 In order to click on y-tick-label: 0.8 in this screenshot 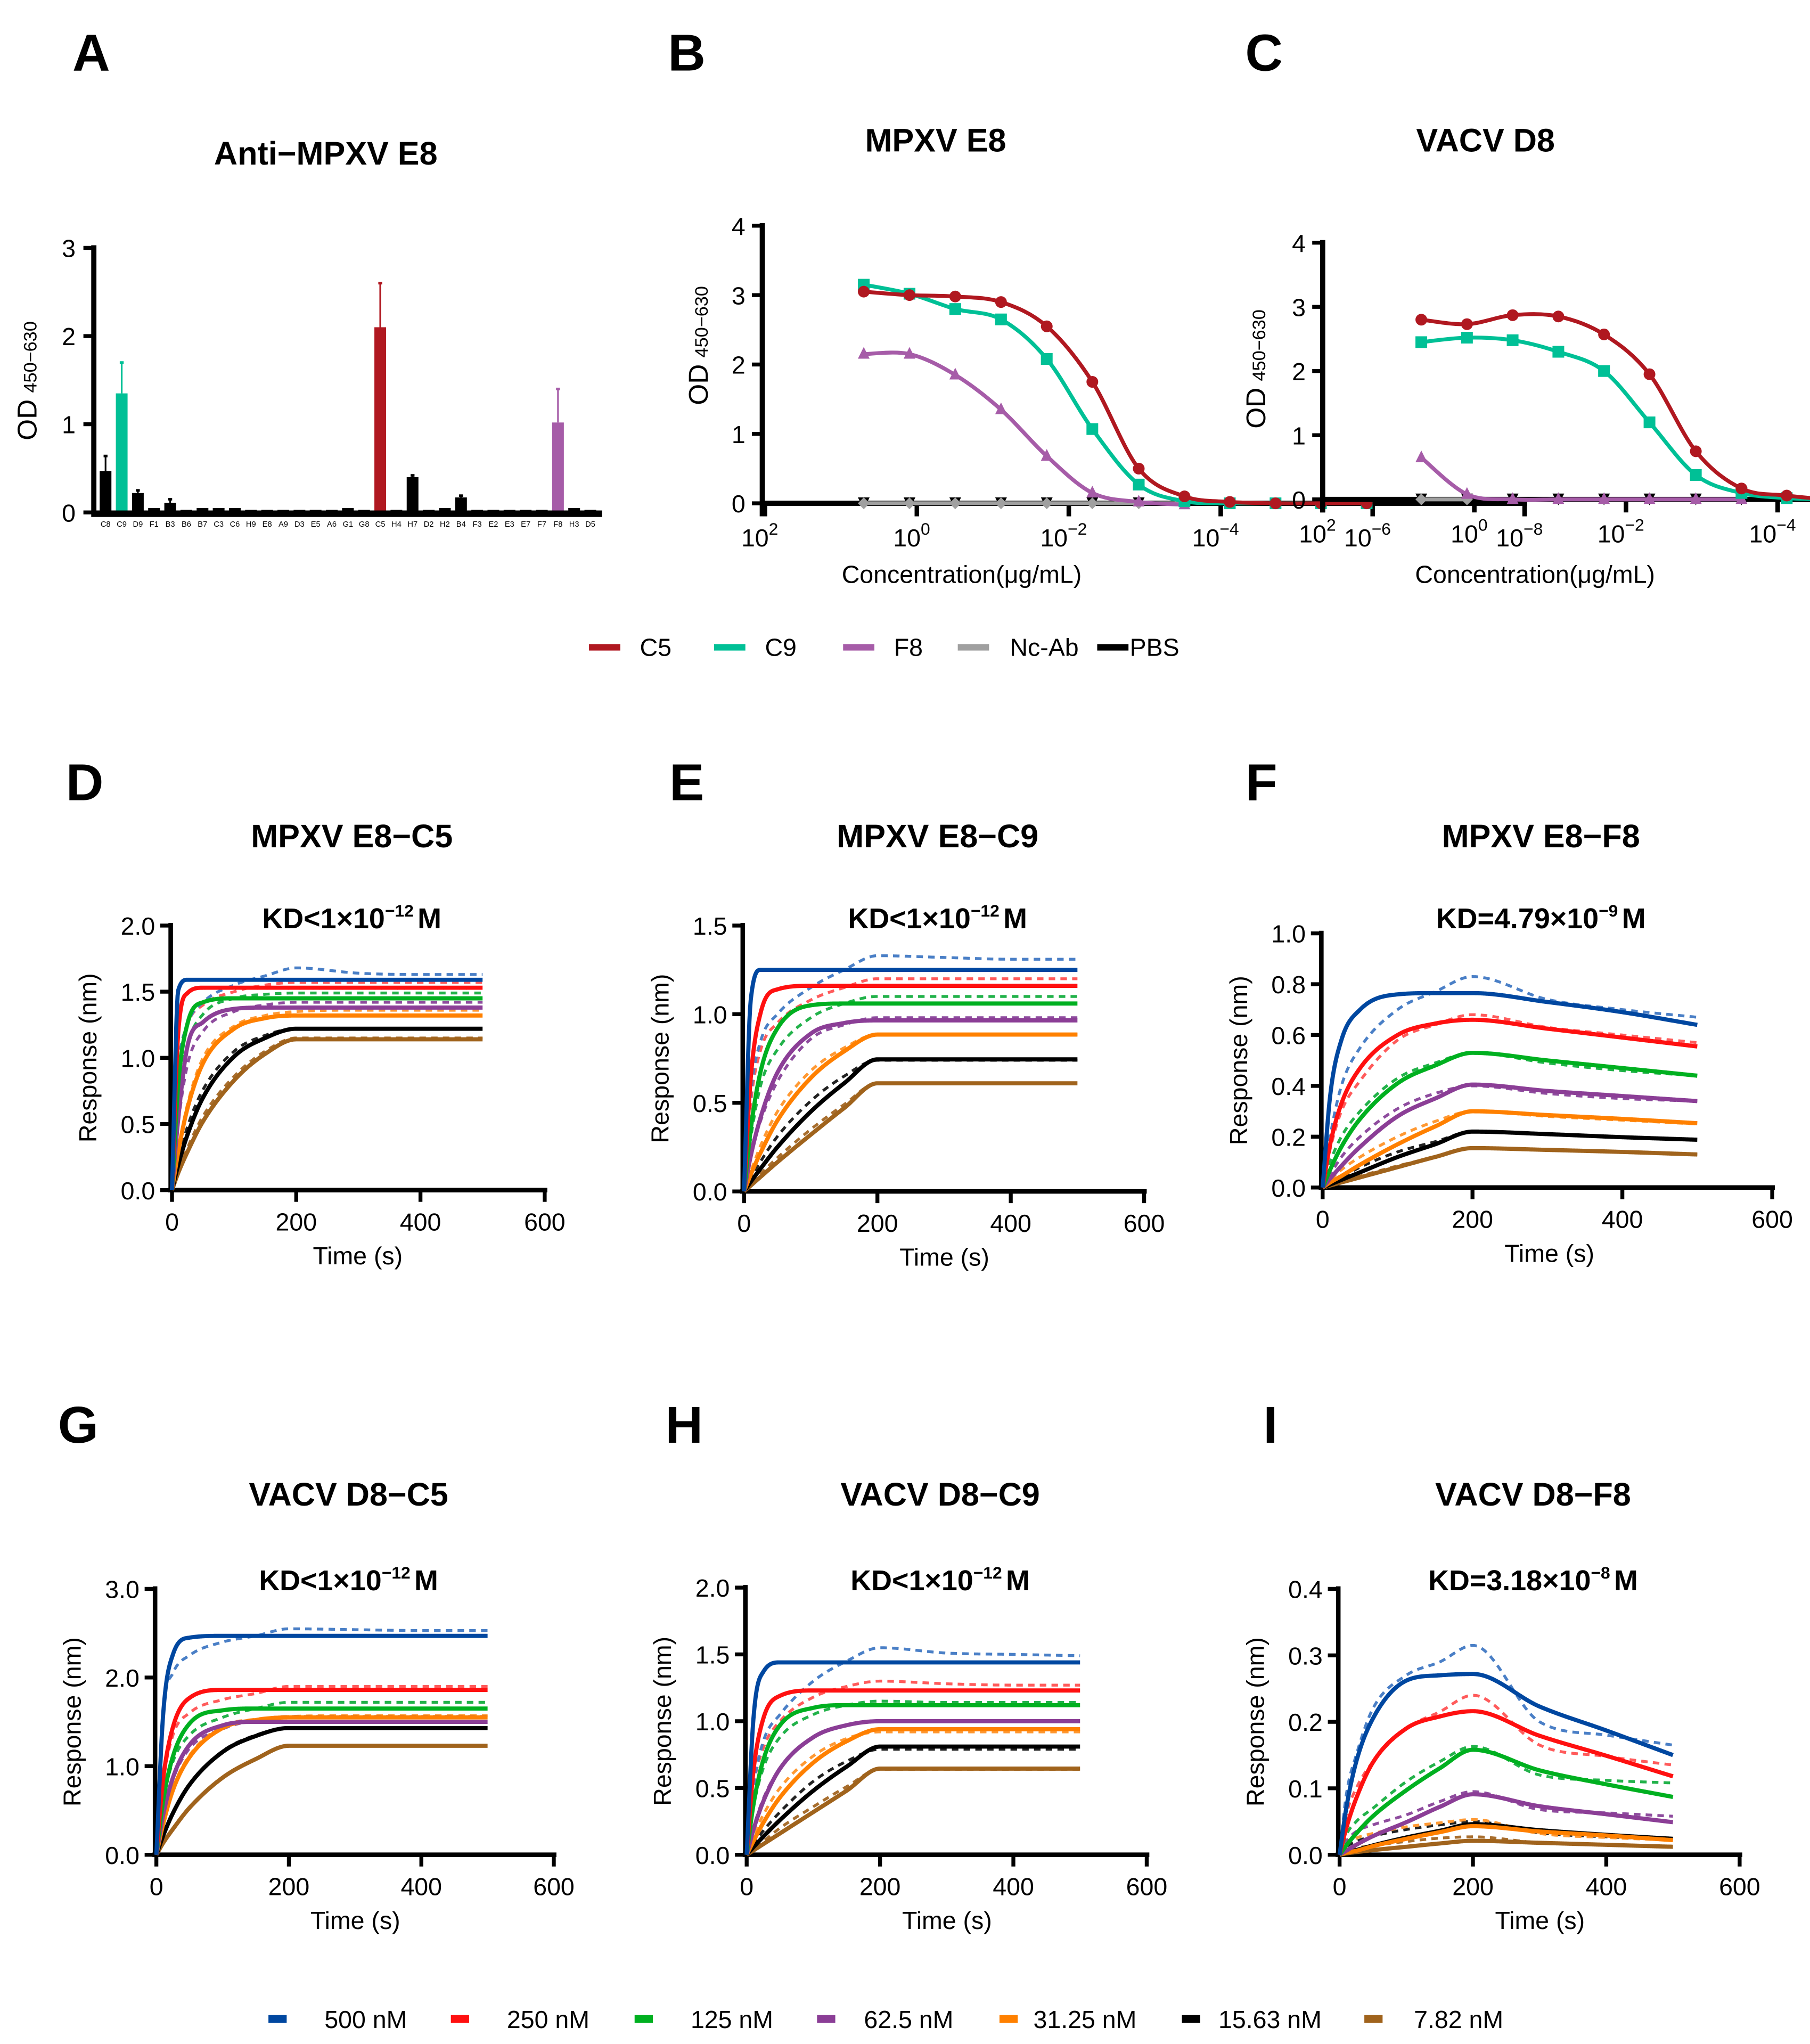, I will do `click(1288, 985)`.